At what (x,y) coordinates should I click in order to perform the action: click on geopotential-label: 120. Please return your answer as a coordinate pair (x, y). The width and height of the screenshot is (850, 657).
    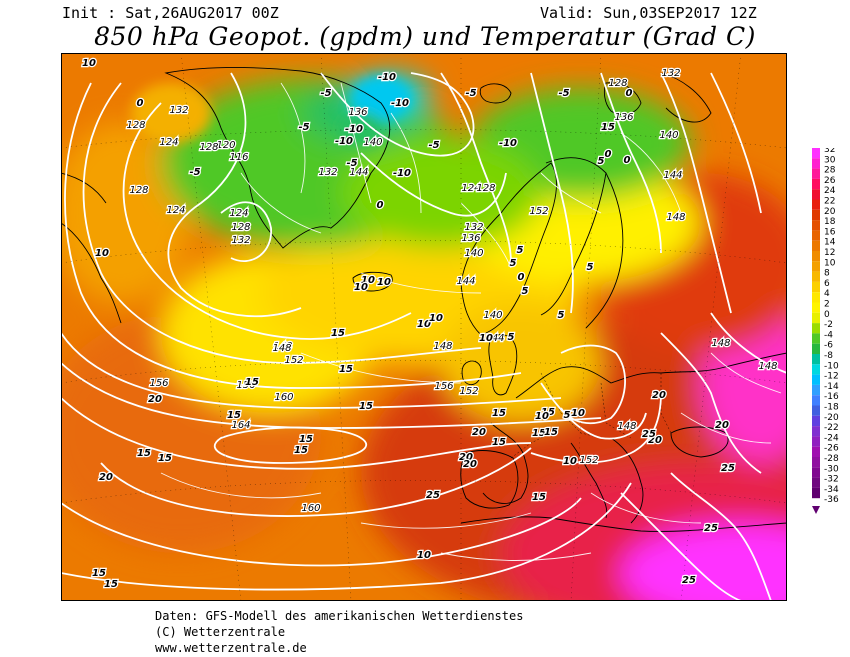
    Looking at the image, I should click on (225, 145).